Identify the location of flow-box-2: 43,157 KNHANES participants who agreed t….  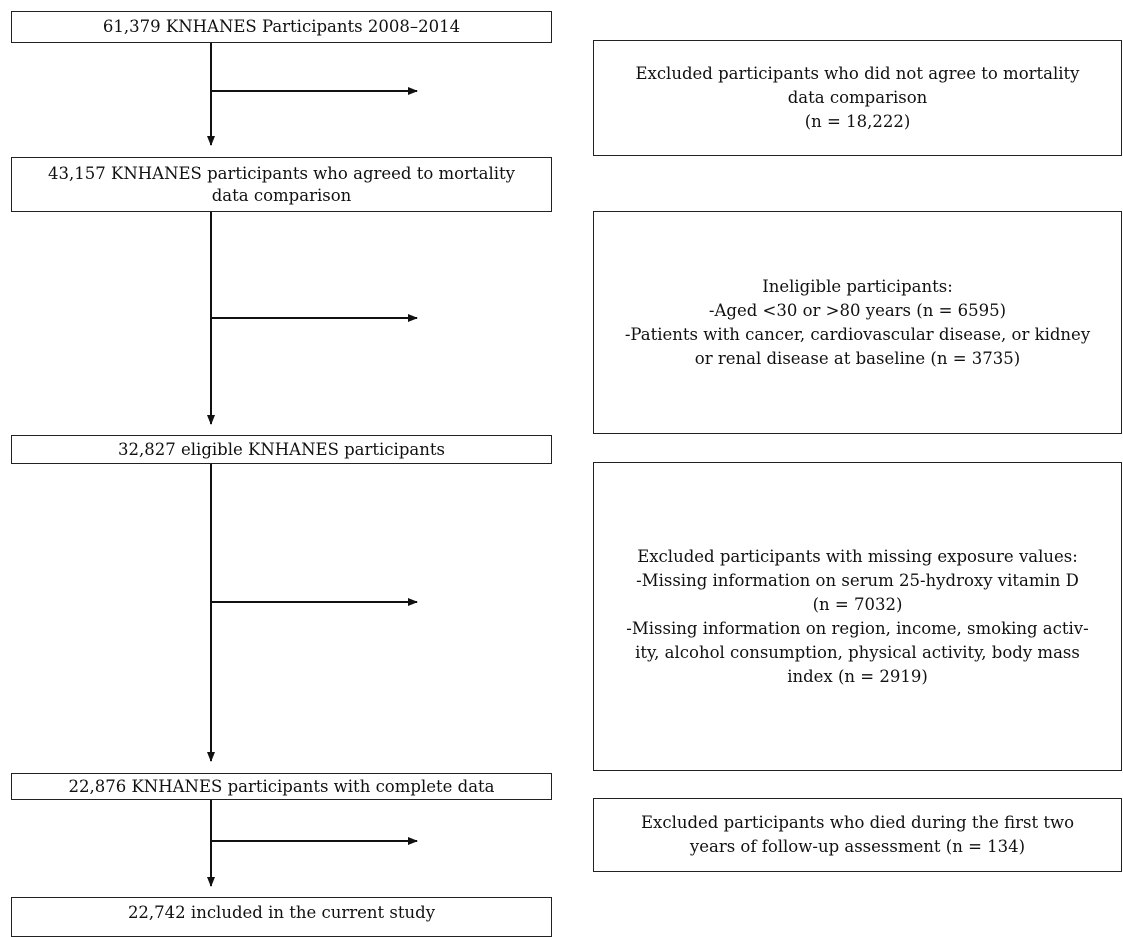
(281, 184).